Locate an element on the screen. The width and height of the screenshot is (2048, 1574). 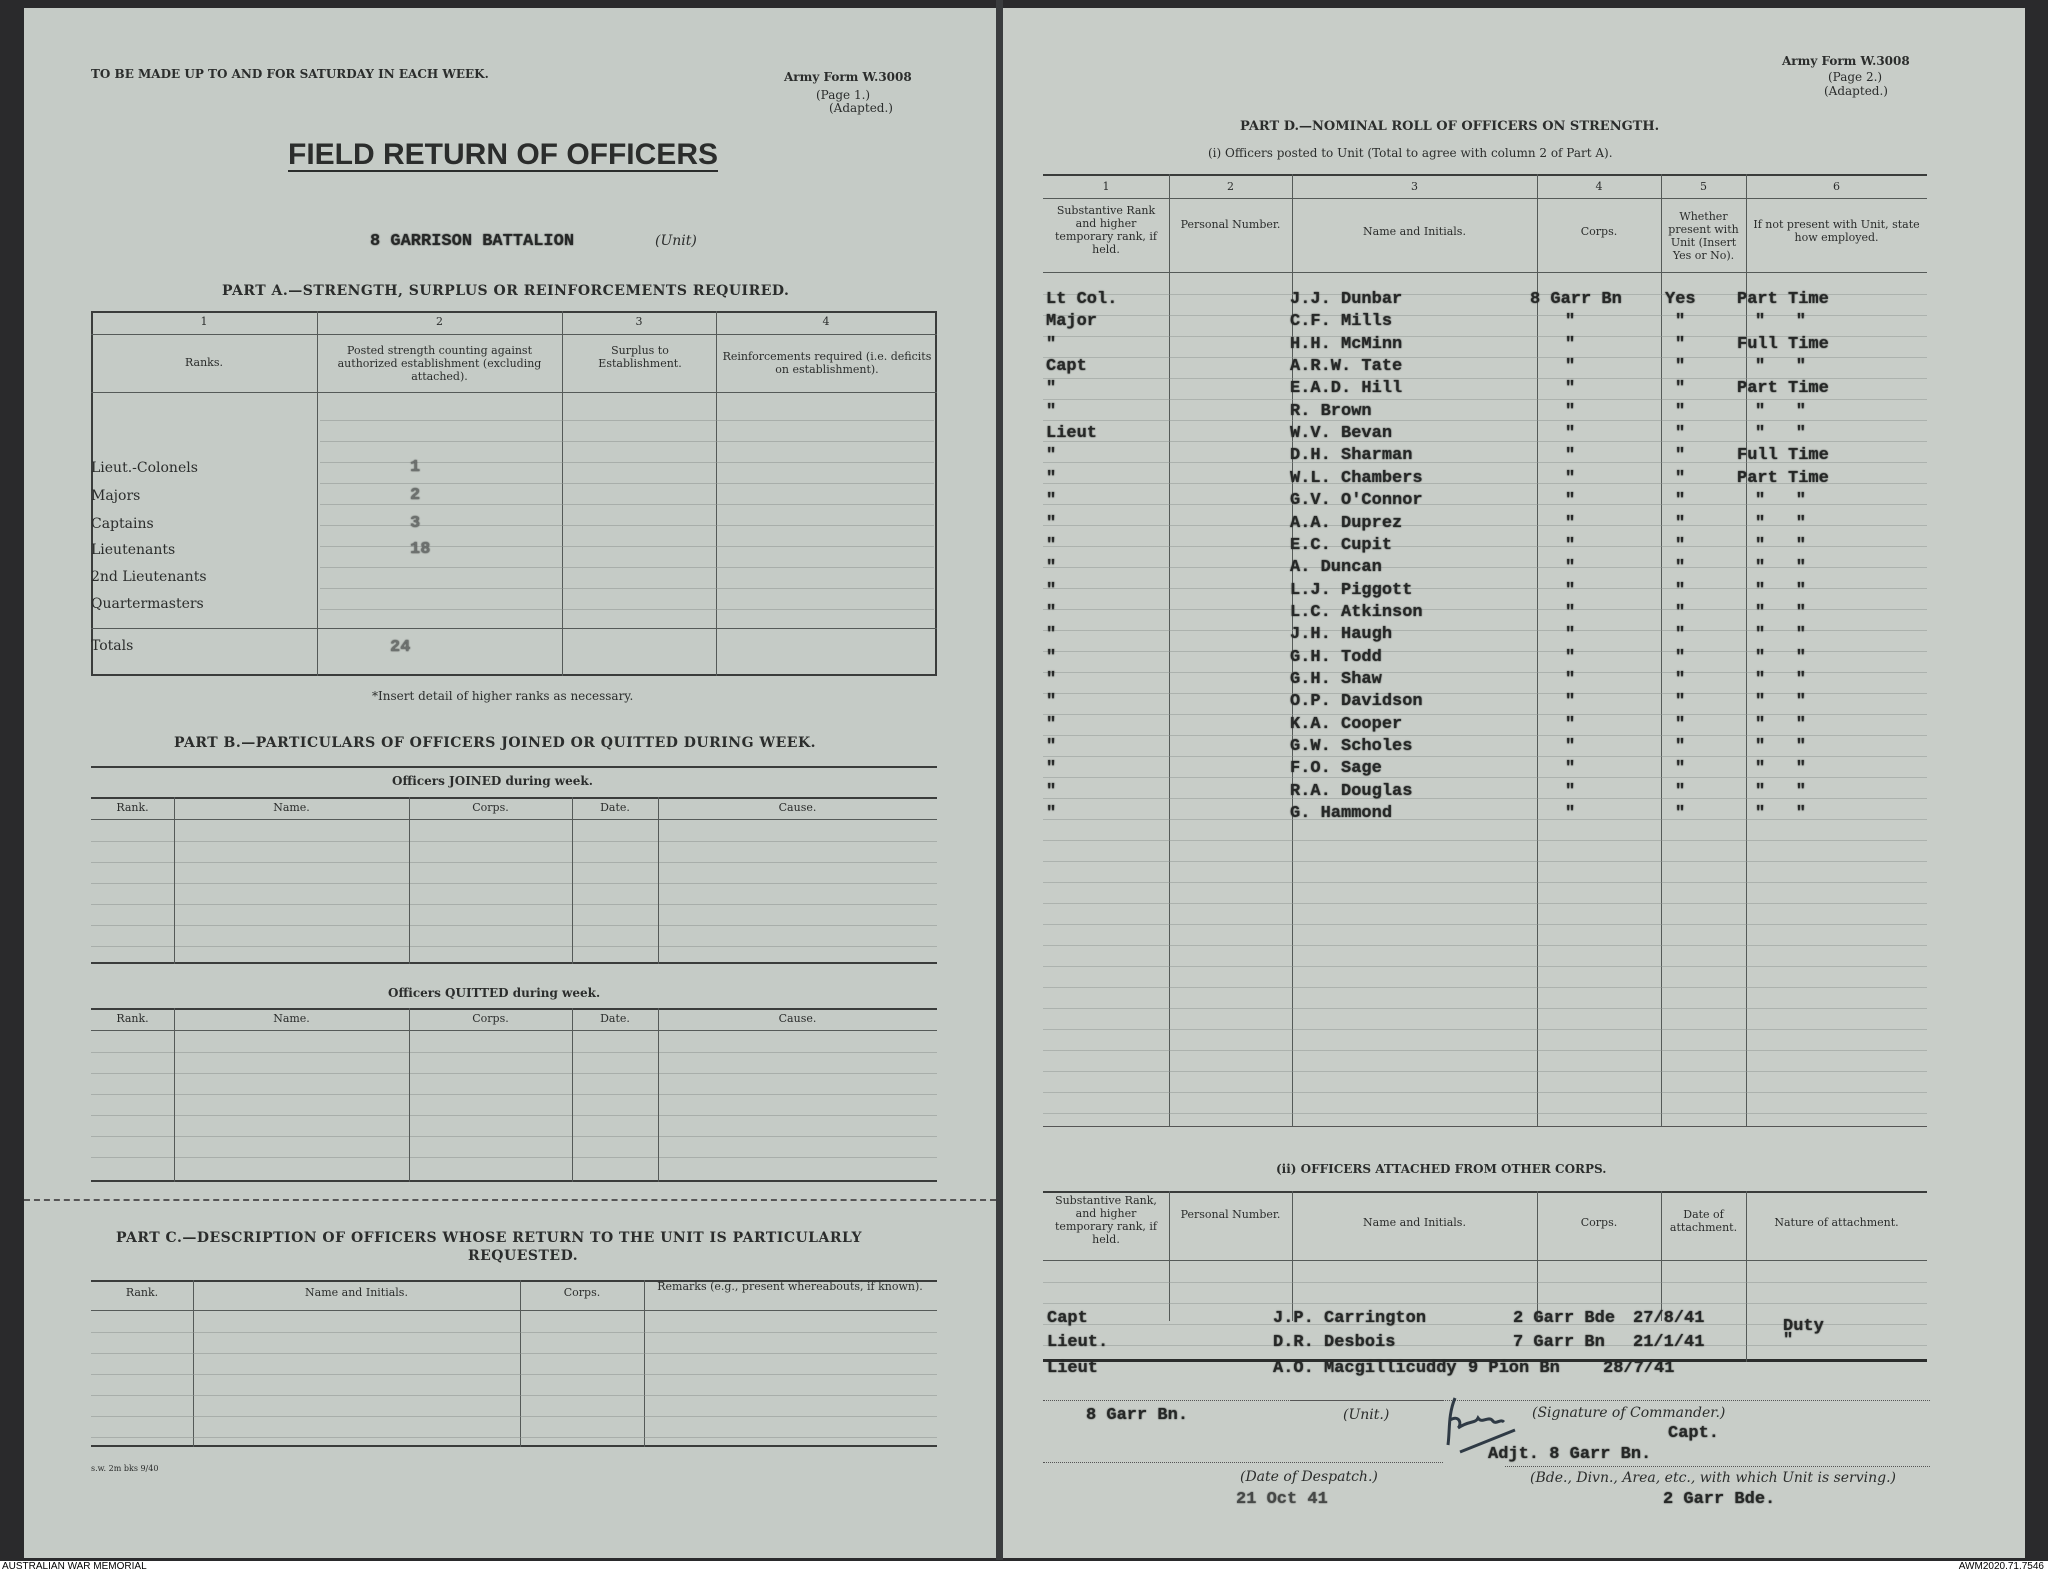
totals-value: 24 is located at coordinates (400, 647).